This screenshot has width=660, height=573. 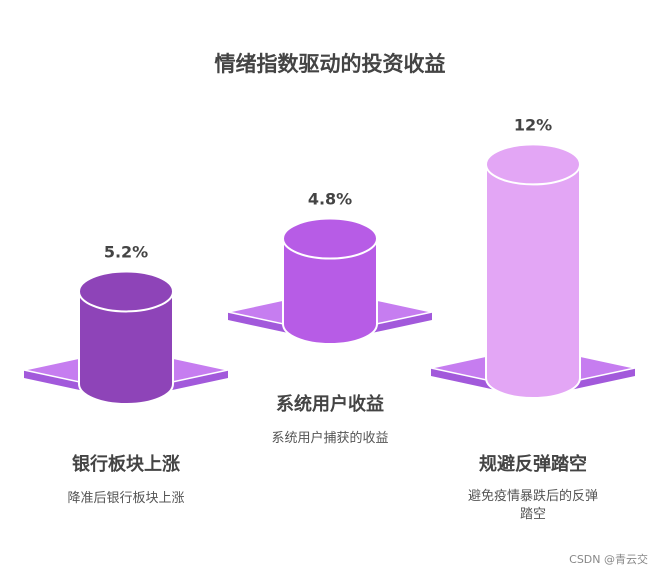 I want to click on data-label: 5.2%, so click(x=126, y=251).